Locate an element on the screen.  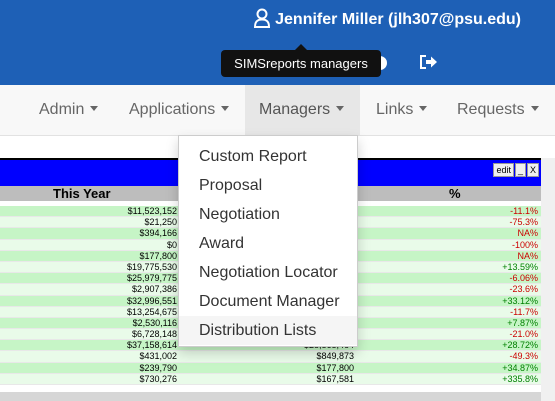
menu-item-negotiation: Negotiation is located at coordinates (239, 214).